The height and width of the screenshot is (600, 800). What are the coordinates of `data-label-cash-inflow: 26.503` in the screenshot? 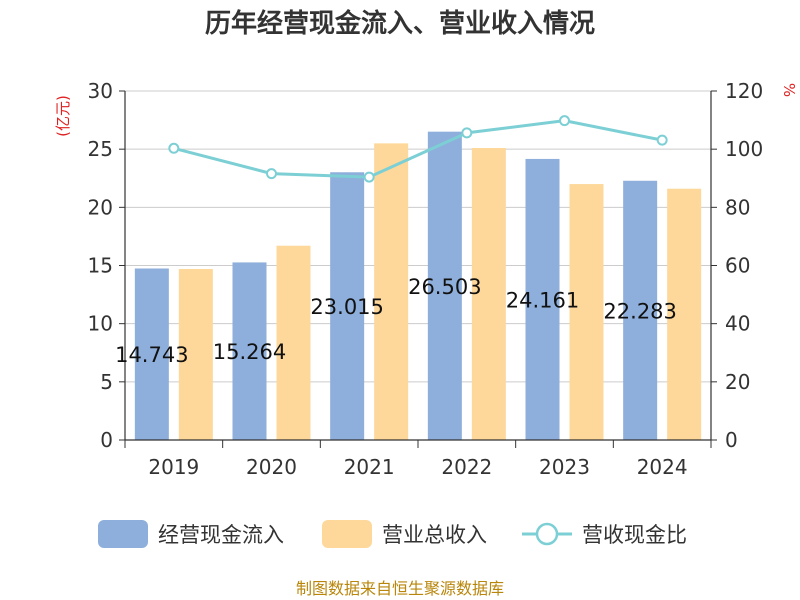 It's located at (444, 287).